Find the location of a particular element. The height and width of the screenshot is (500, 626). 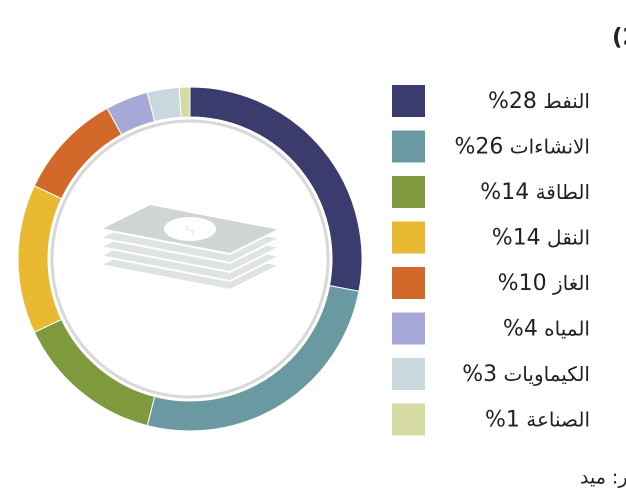

legend-entry: الانشاءات 26% is located at coordinates (522, 147).